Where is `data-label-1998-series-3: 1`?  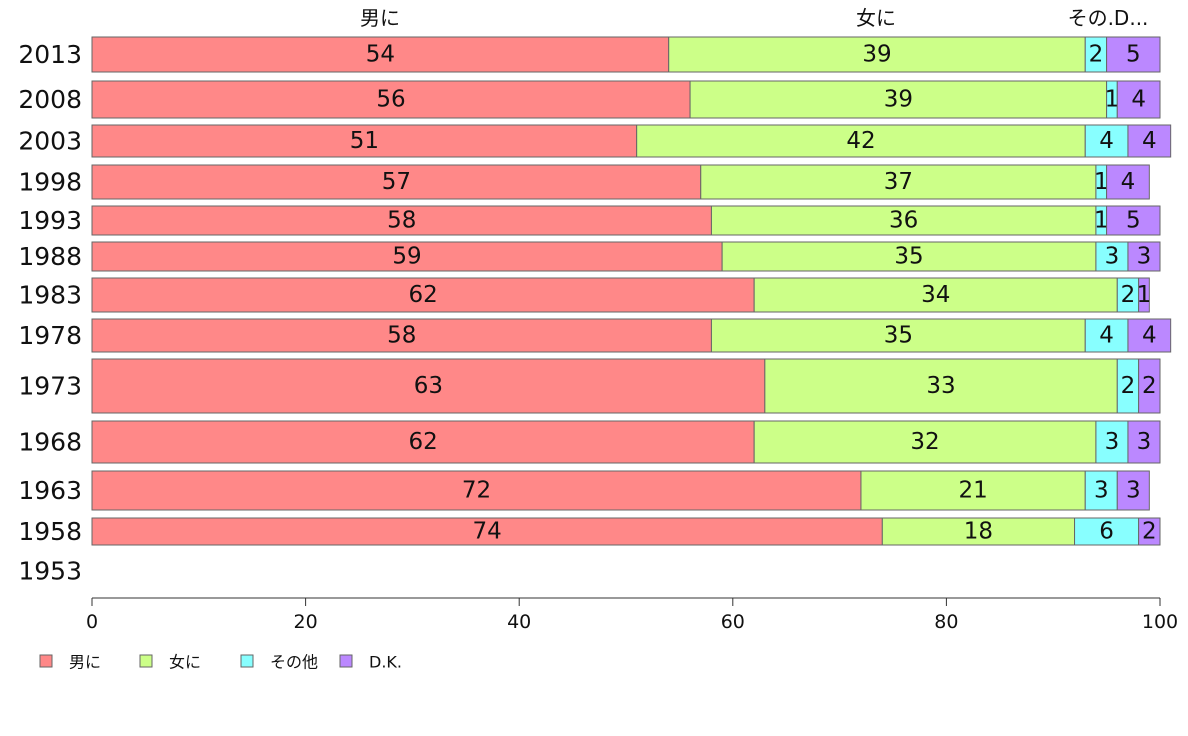 data-label-1998-series-3: 1 is located at coordinates (1101, 182).